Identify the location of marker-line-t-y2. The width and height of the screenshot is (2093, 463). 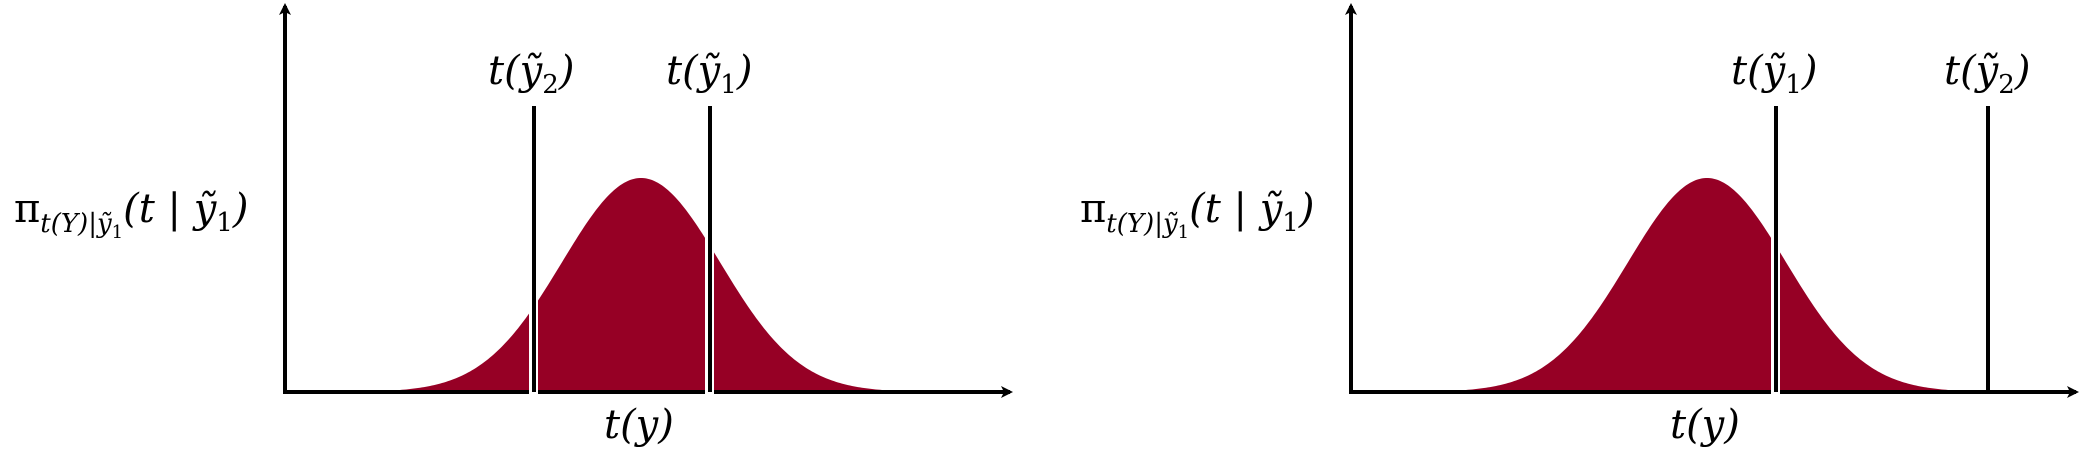
(533, 250).